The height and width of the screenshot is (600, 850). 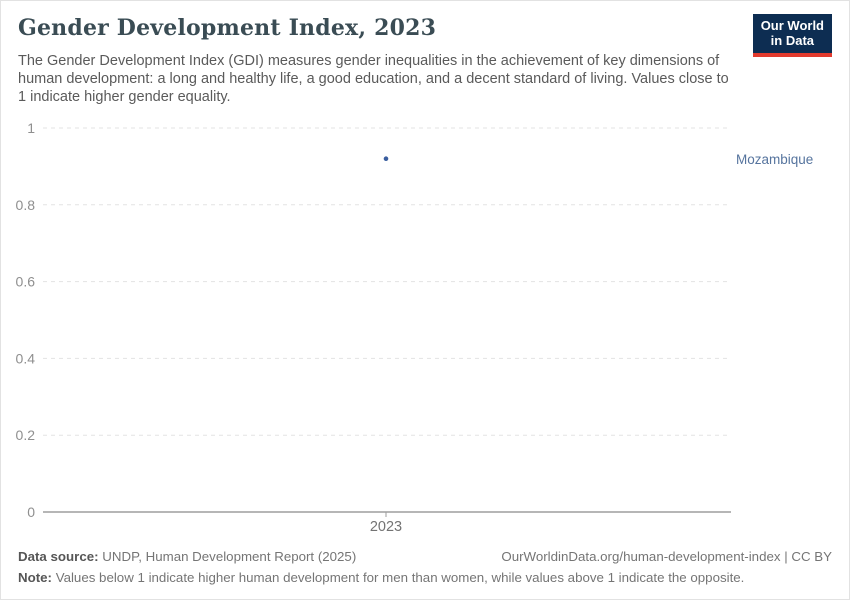 What do you see at coordinates (229, 556) in the screenshot?
I see `data-source-text: UNDP, Human Development Report (2025)` at bounding box center [229, 556].